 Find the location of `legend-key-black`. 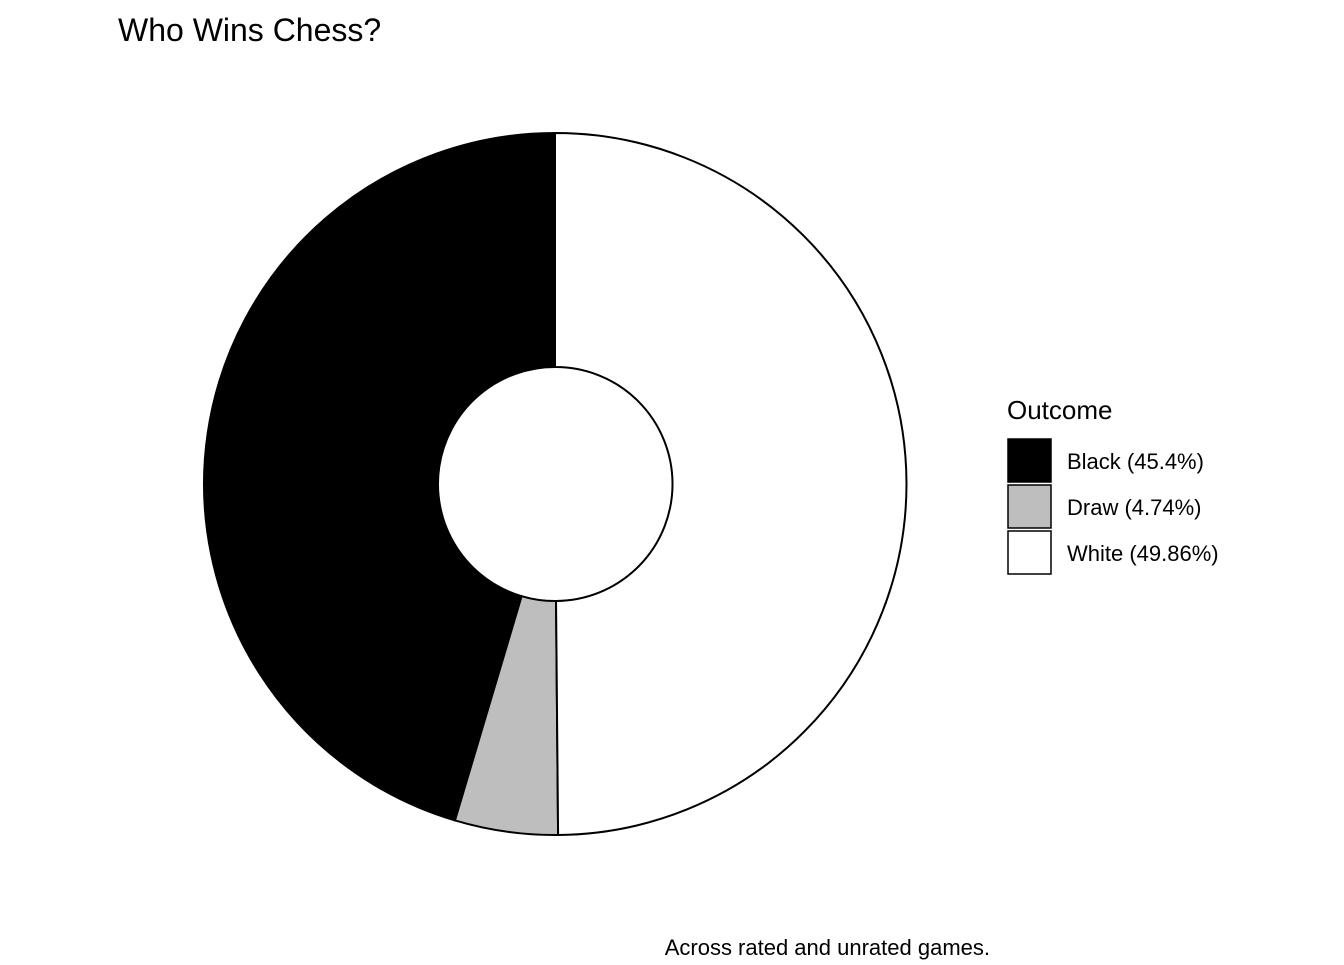

legend-key-black is located at coordinates (1029, 460).